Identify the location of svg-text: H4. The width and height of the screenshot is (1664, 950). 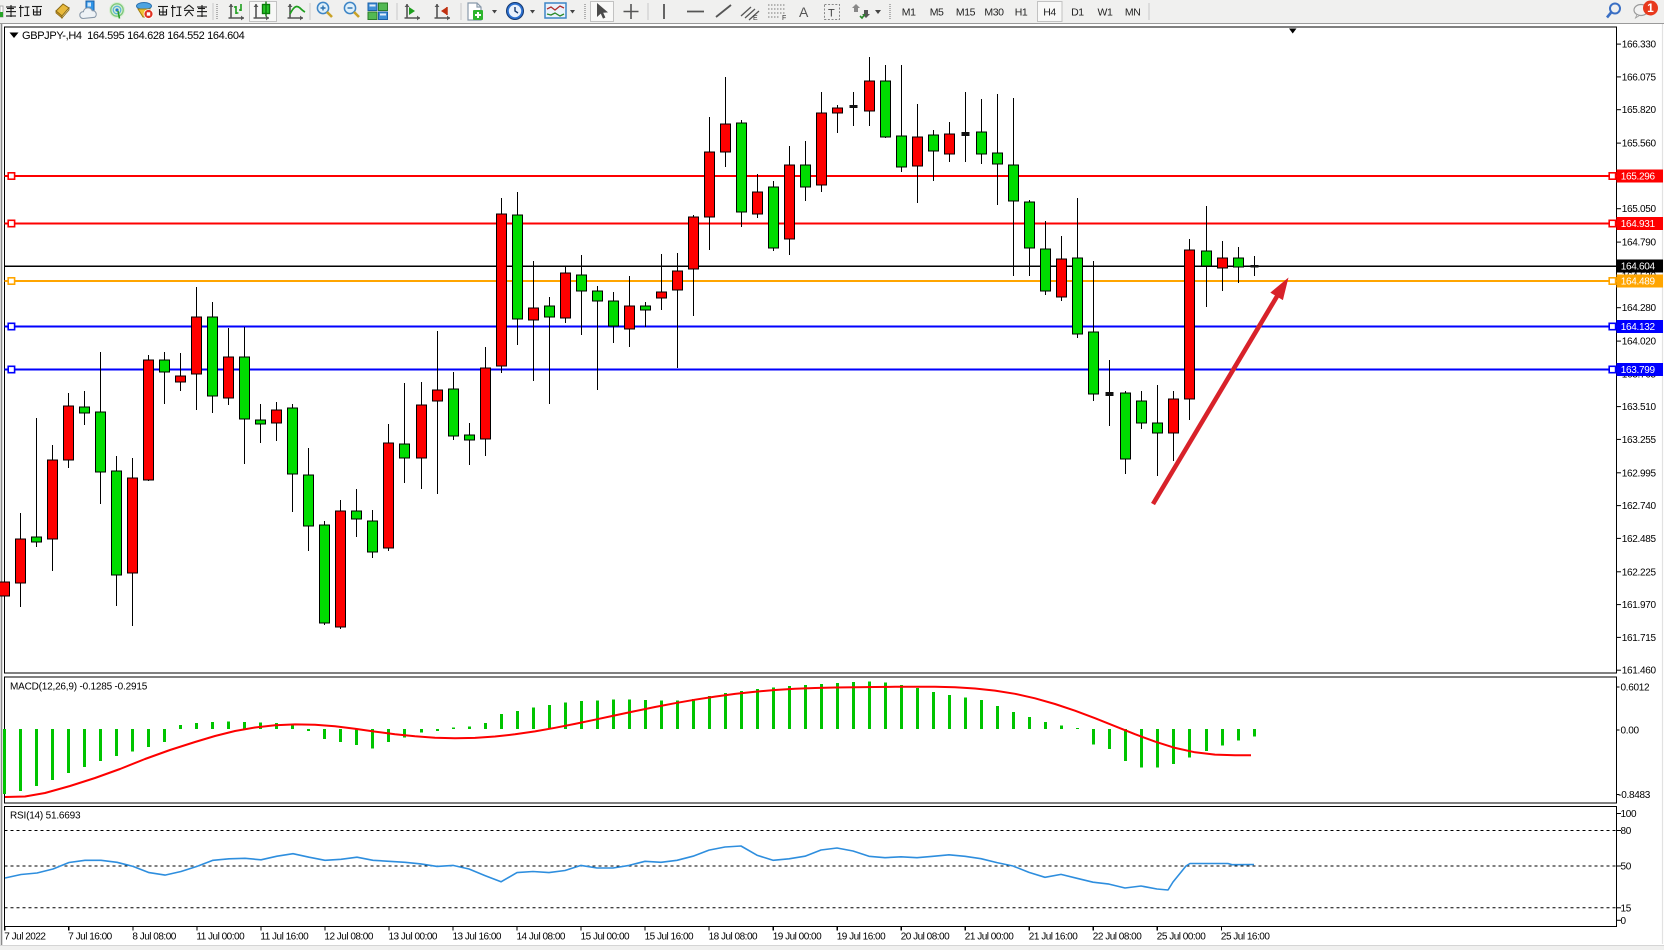
(1049, 13).